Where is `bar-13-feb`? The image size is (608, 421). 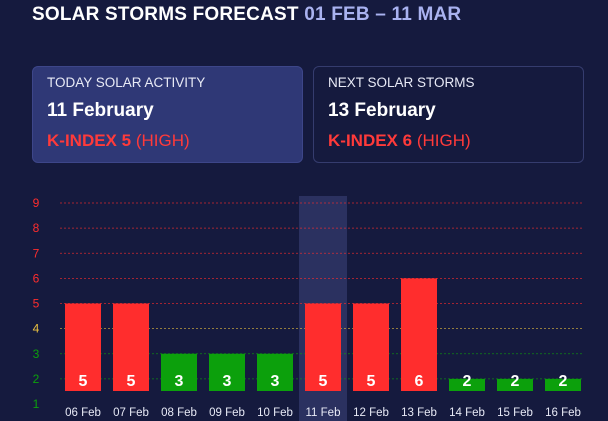
bar-13-feb is located at coordinates (419, 334).